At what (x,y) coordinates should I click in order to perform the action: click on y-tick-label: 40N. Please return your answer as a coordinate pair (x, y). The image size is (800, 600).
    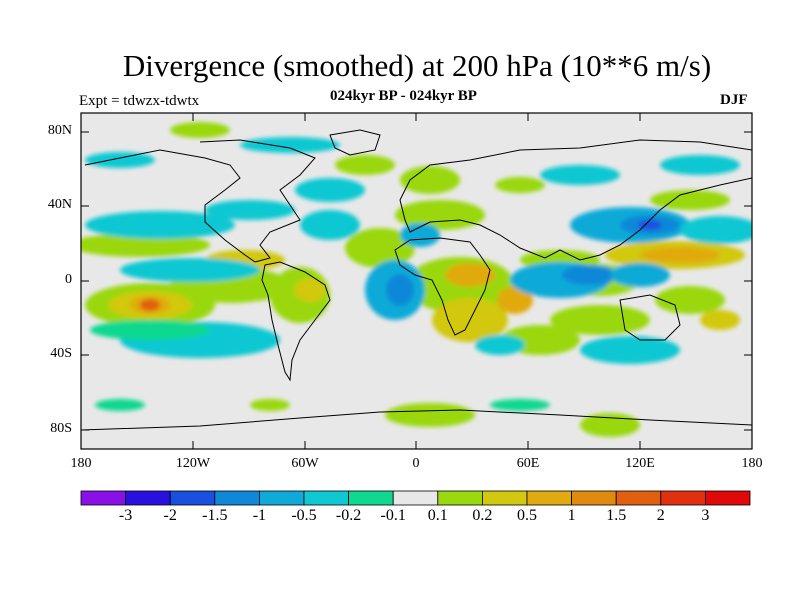
    Looking at the image, I should click on (59, 204).